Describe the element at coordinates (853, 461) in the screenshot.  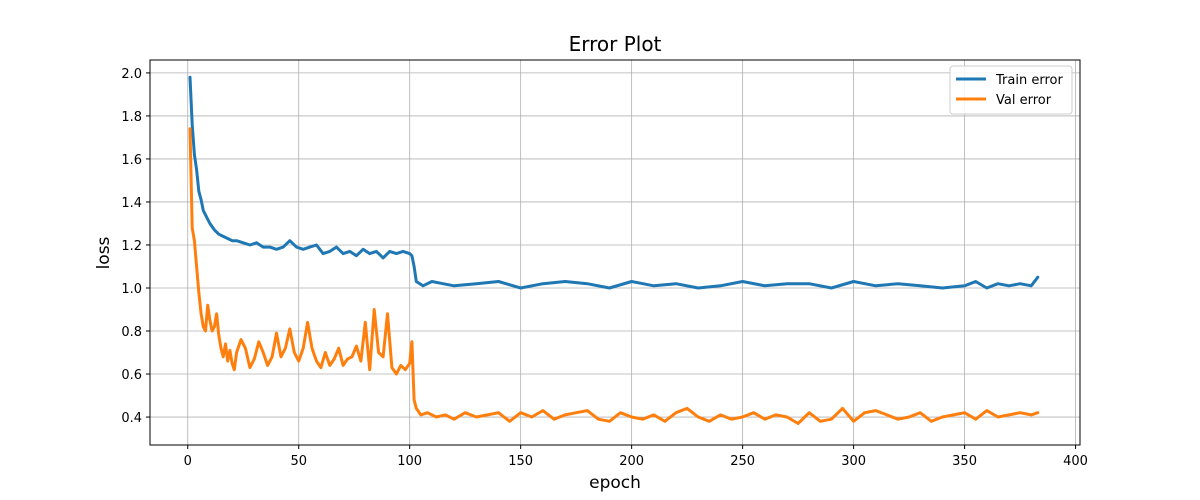
I see `x-tick-label: 300` at that location.